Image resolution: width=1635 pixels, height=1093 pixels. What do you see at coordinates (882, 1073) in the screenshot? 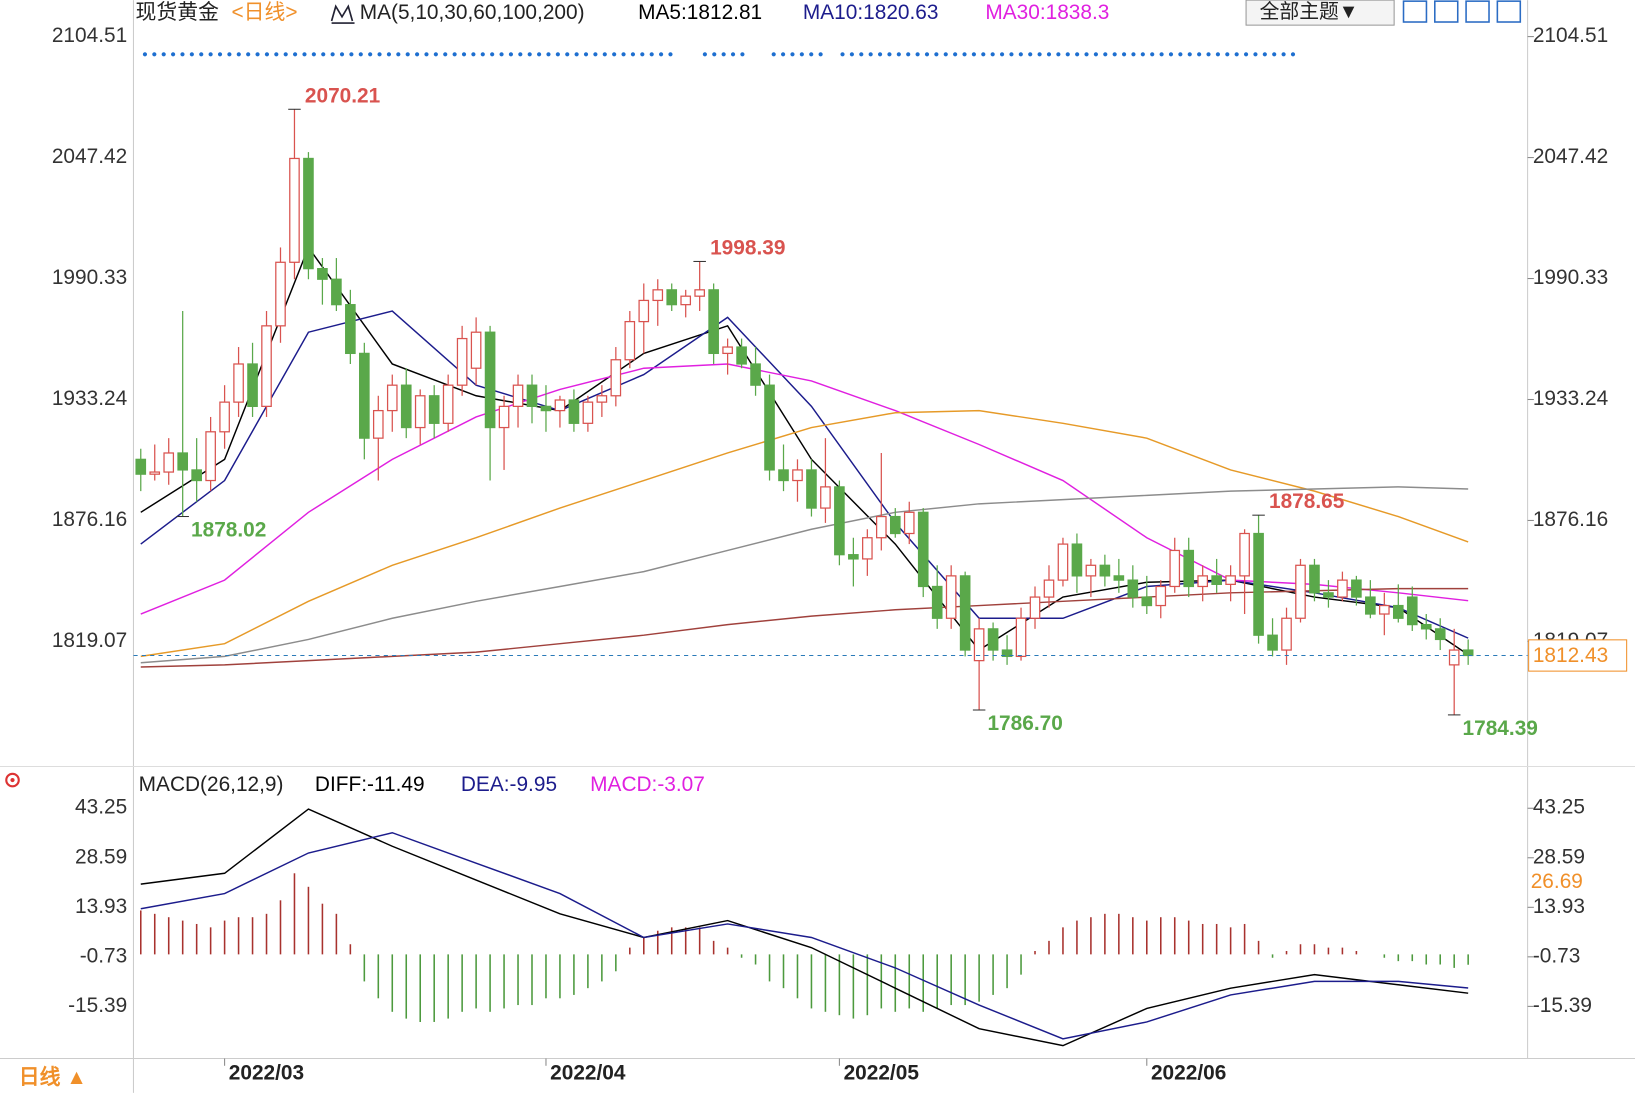
I see `x-tick-label: 2022/05` at bounding box center [882, 1073].